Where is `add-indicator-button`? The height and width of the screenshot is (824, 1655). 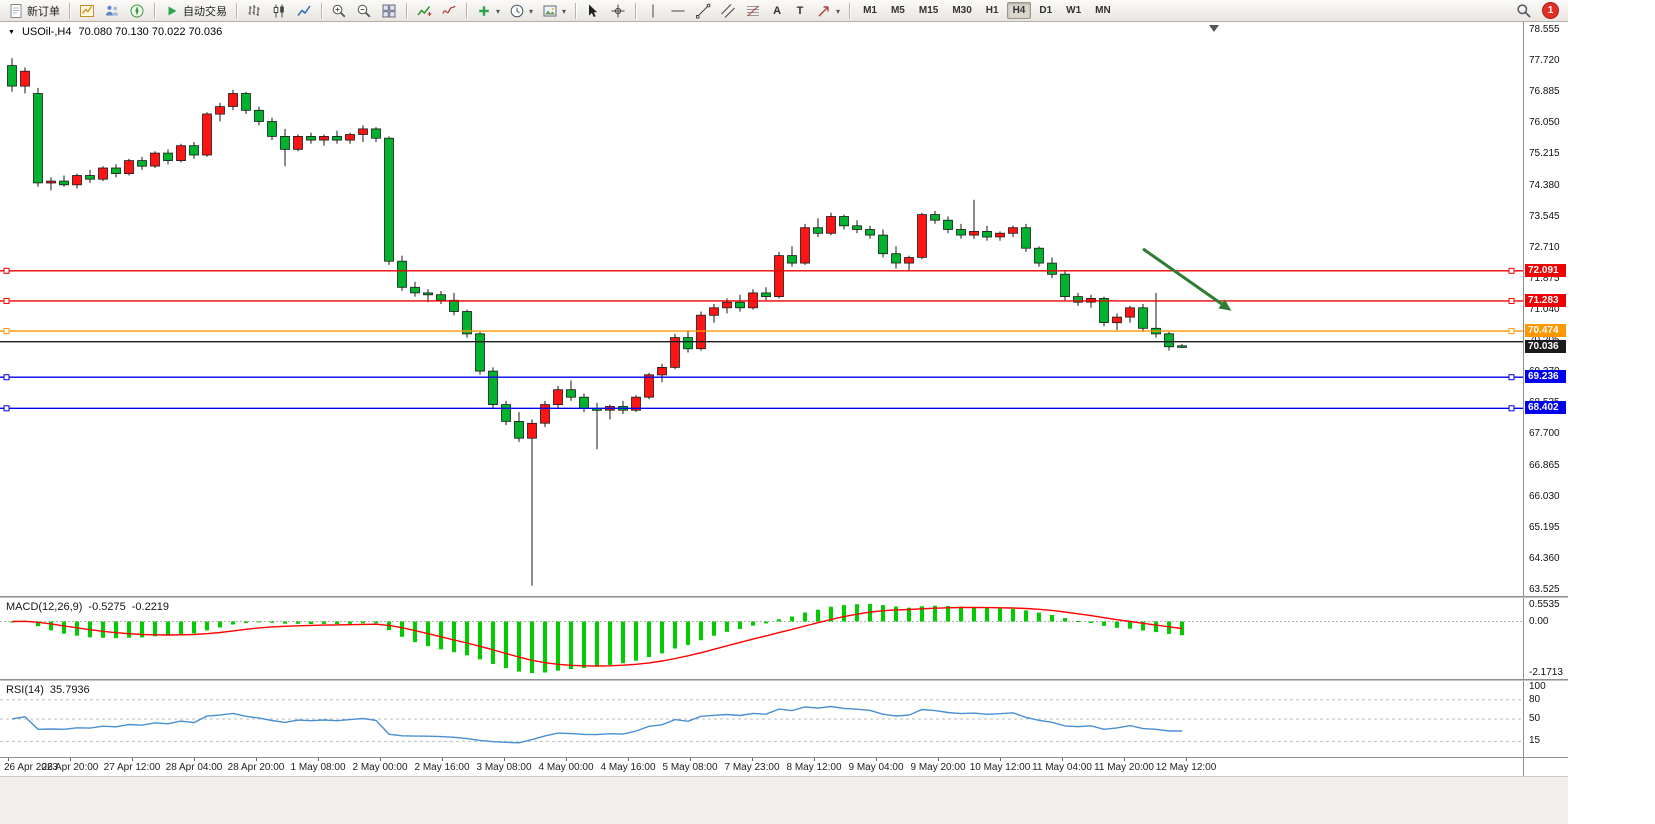
add-indicator-button is located at coordinates (488, 11).